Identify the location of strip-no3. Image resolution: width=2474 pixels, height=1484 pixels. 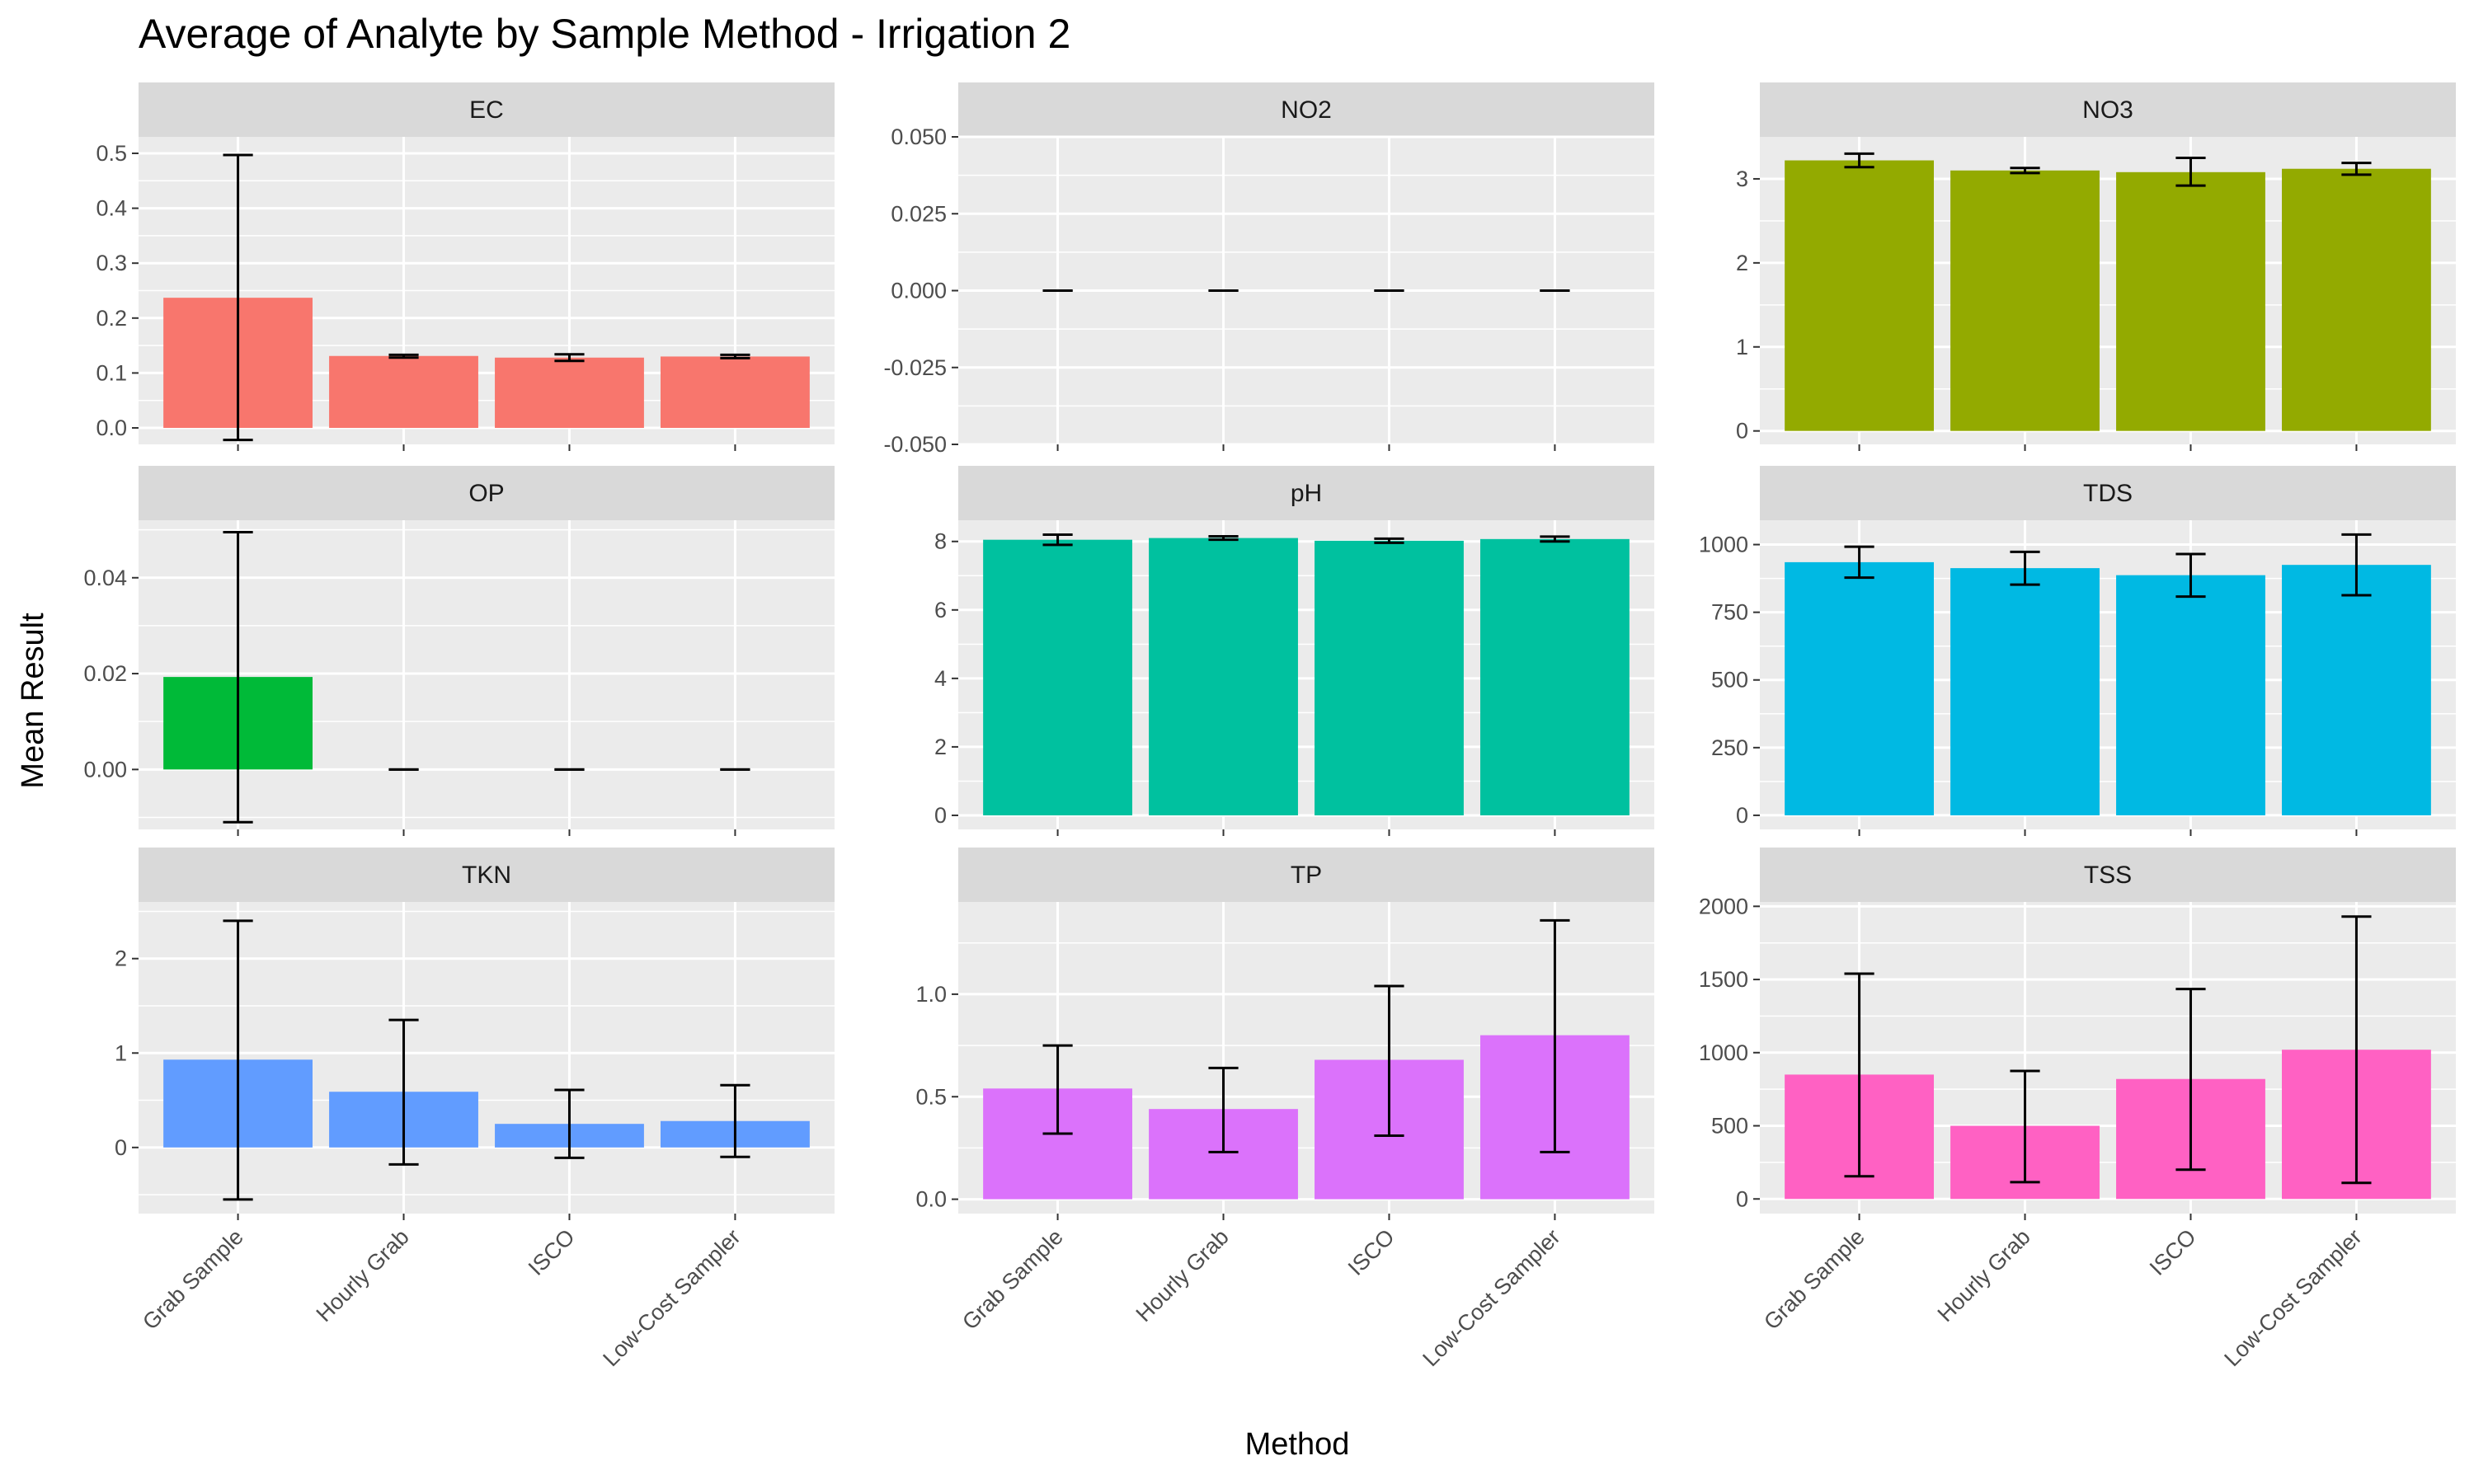
(2108, 109).